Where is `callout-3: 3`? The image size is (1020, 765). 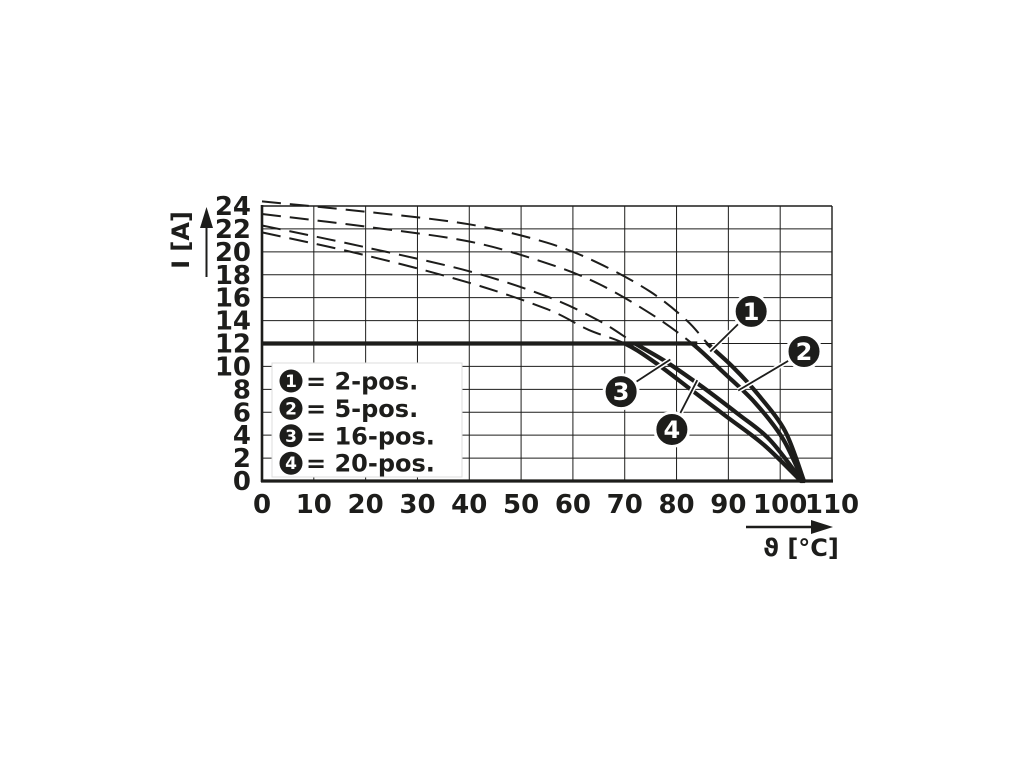
callout-3: 3 is located at coordinates (637, 384).